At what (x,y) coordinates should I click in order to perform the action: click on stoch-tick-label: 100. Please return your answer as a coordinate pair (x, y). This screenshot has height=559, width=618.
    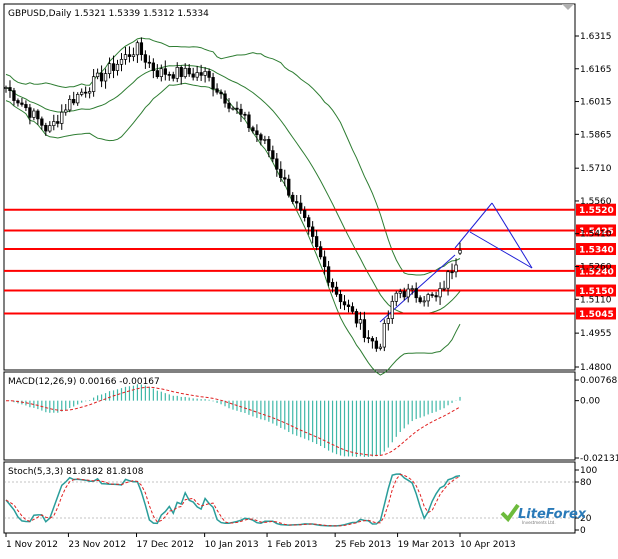
    Looking at the image, I should click on (588, 471).